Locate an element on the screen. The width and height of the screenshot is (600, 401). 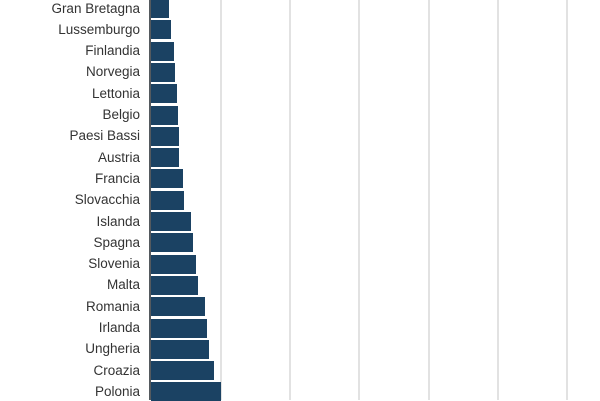
category-label: Francia is located at coordinates (117, 178).